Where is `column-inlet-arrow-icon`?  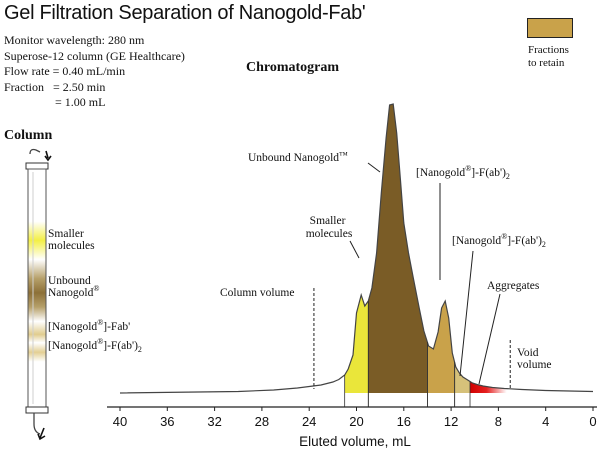 column-inlet-arrow-icon is located at coordinates (48, 156).